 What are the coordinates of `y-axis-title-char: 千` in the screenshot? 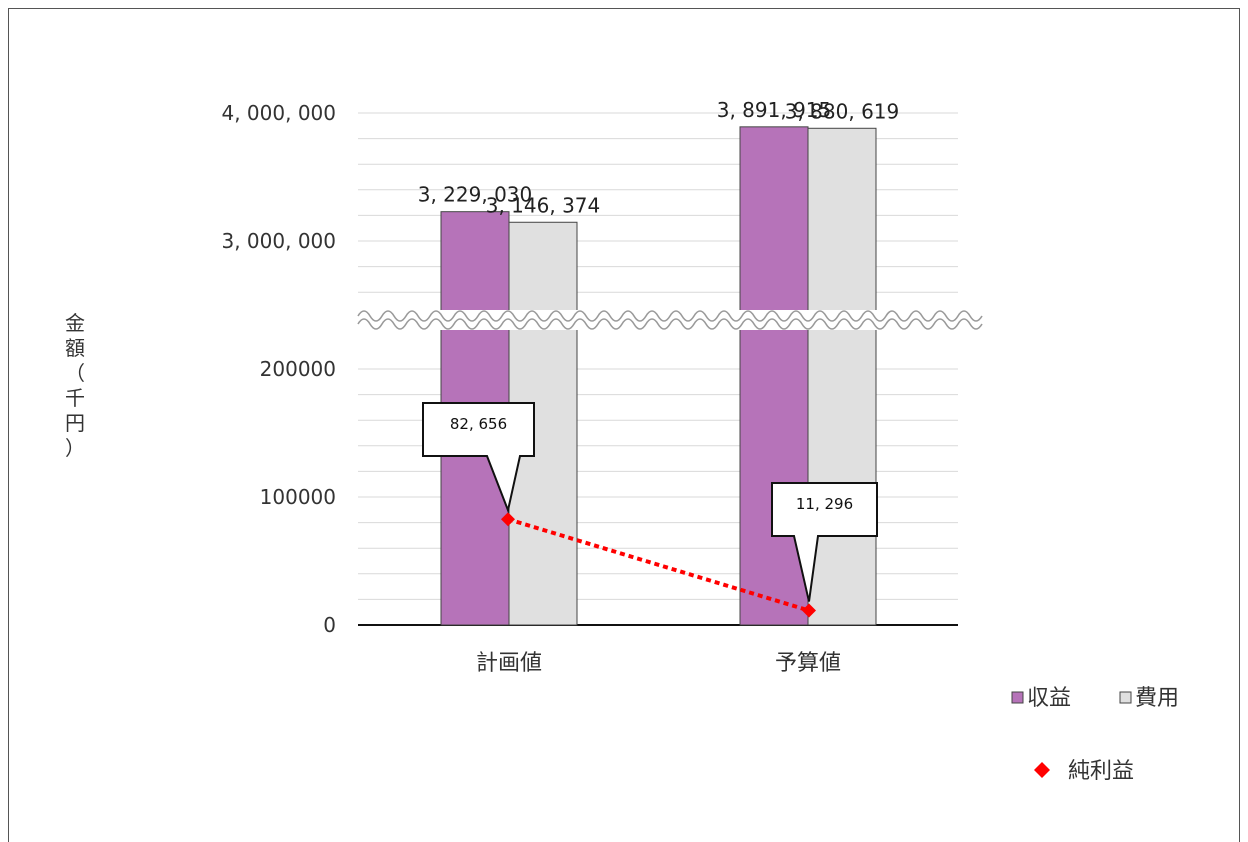 It's located at (75, 398).